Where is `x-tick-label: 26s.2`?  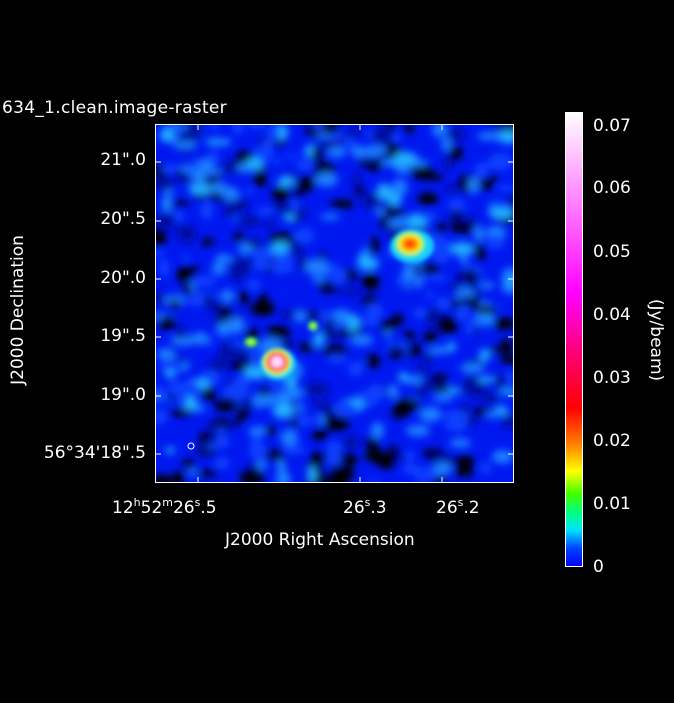 x-tick-label: 26s.2 is located at coordinates (458, 507).